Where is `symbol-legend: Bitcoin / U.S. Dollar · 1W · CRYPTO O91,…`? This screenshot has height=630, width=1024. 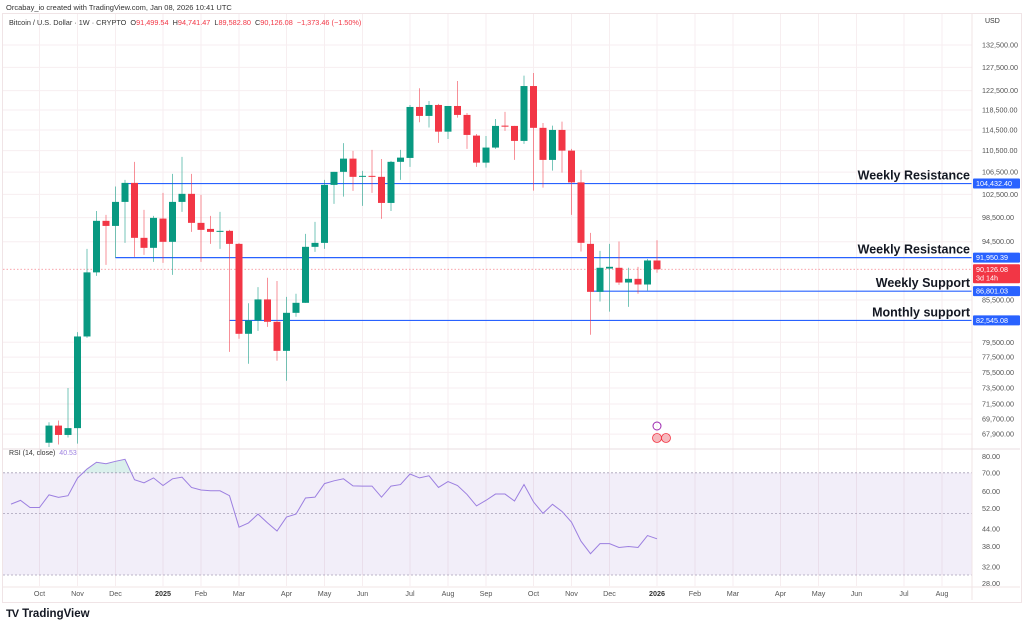
symbol-legend: Bitcoin / U.S. Dollar · 1W · CRYPTO O91,… is located at coordinates (185, 22).